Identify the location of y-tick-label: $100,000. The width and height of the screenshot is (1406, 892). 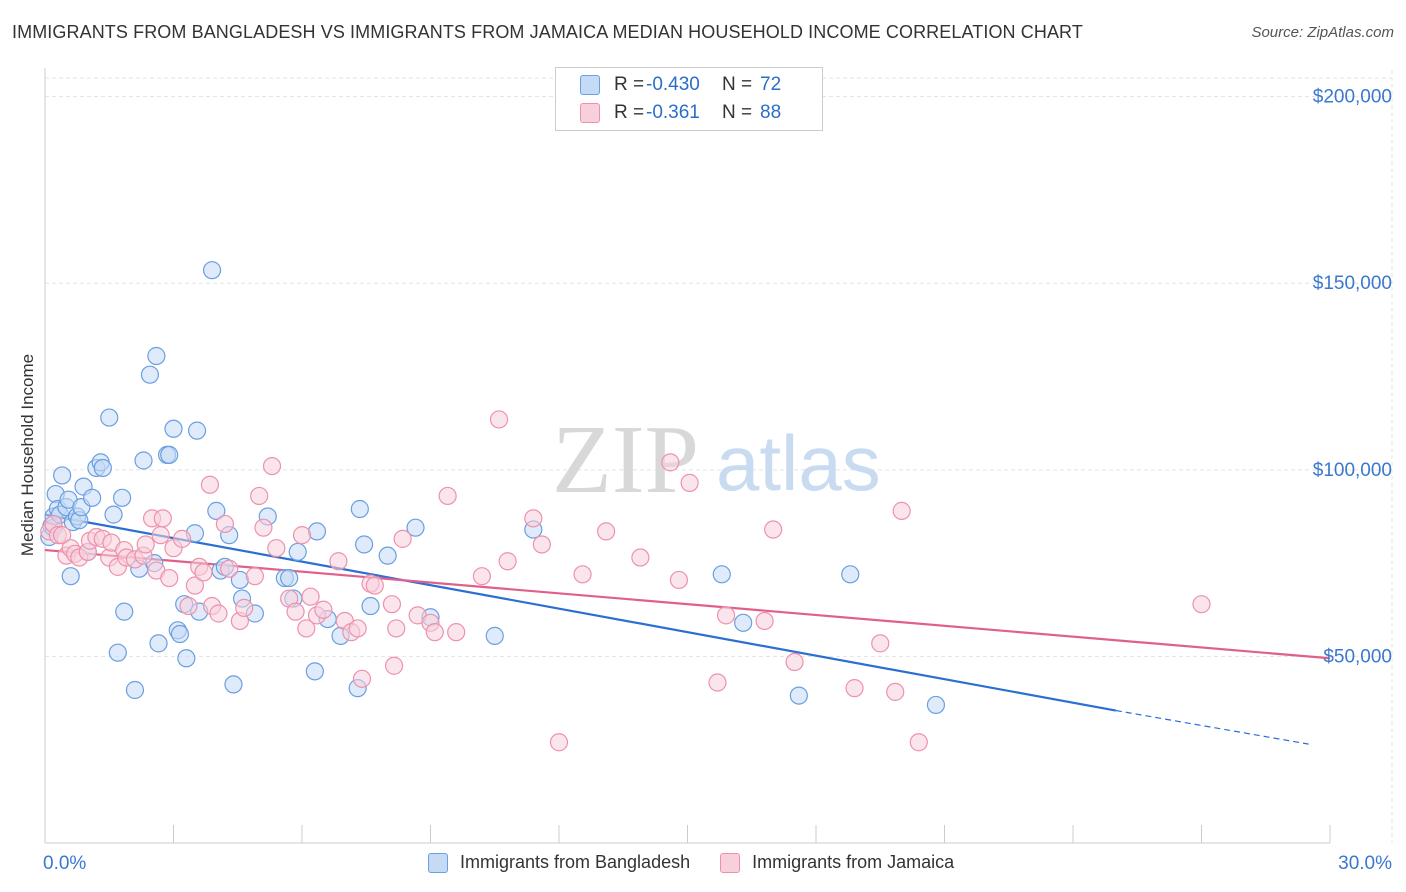
(1352, 470).